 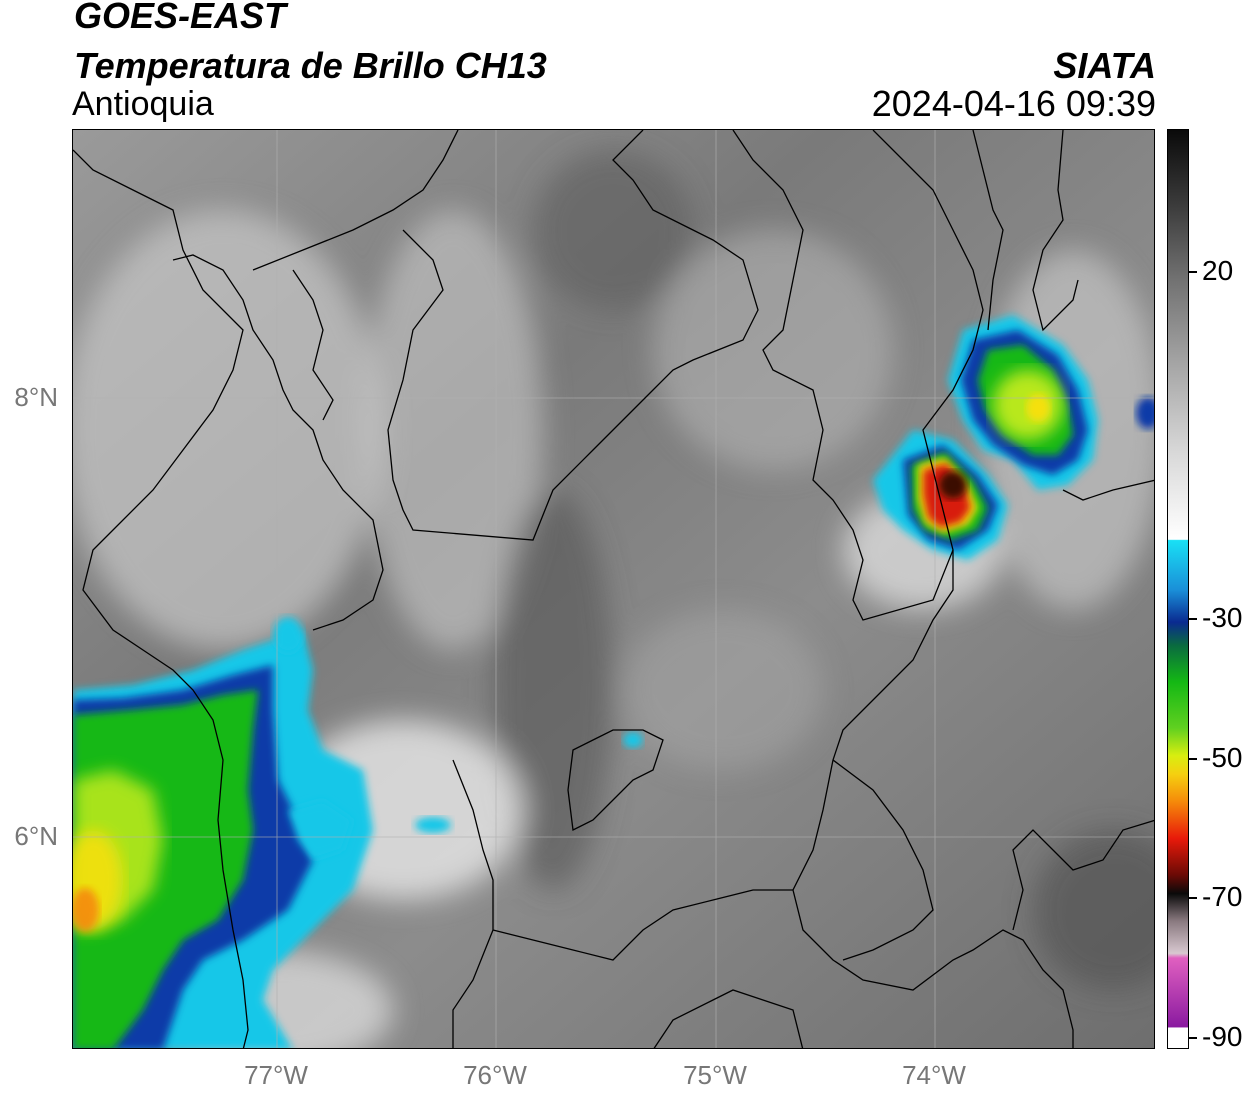 I want to click on lon-label-76w: 76°W, so click(x=495, y=1075).